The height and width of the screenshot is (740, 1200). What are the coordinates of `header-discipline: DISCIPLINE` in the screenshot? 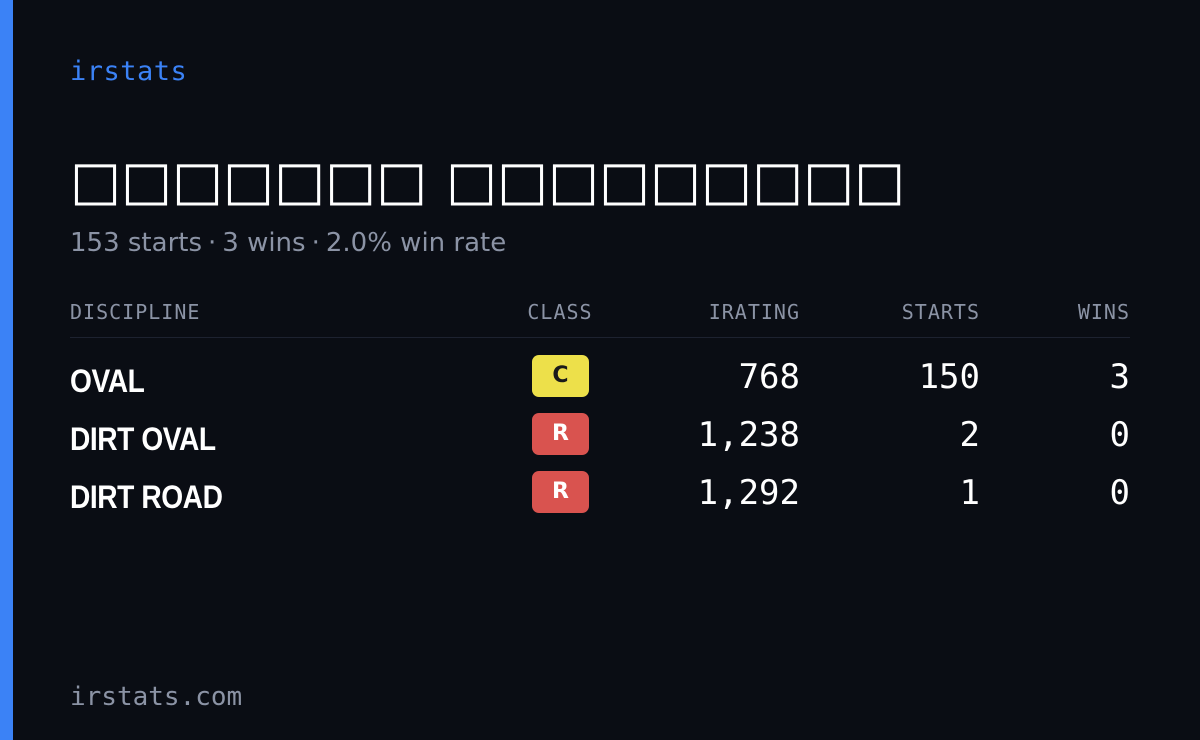 It's located at (135, 312).